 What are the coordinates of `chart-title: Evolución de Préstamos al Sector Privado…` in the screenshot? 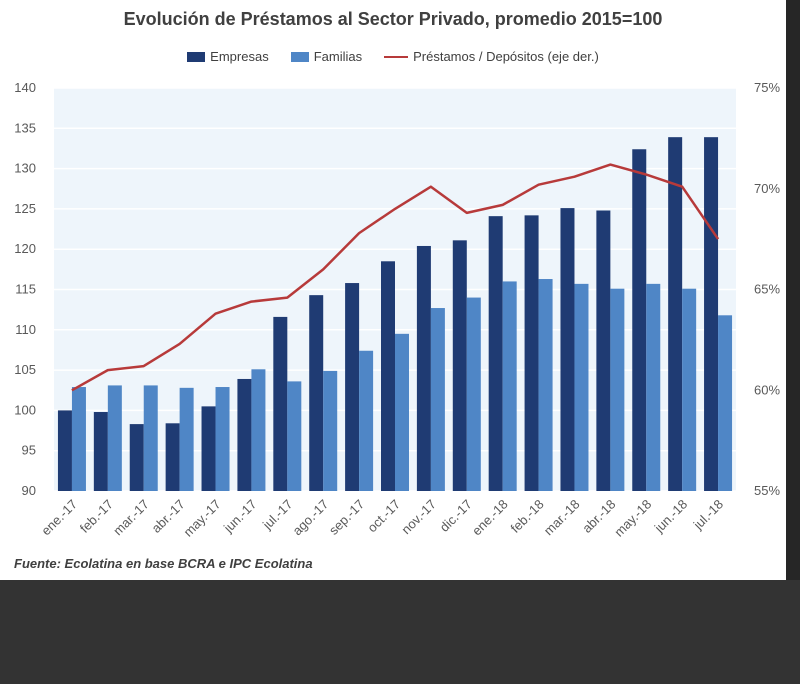 It's located at (393, 19).